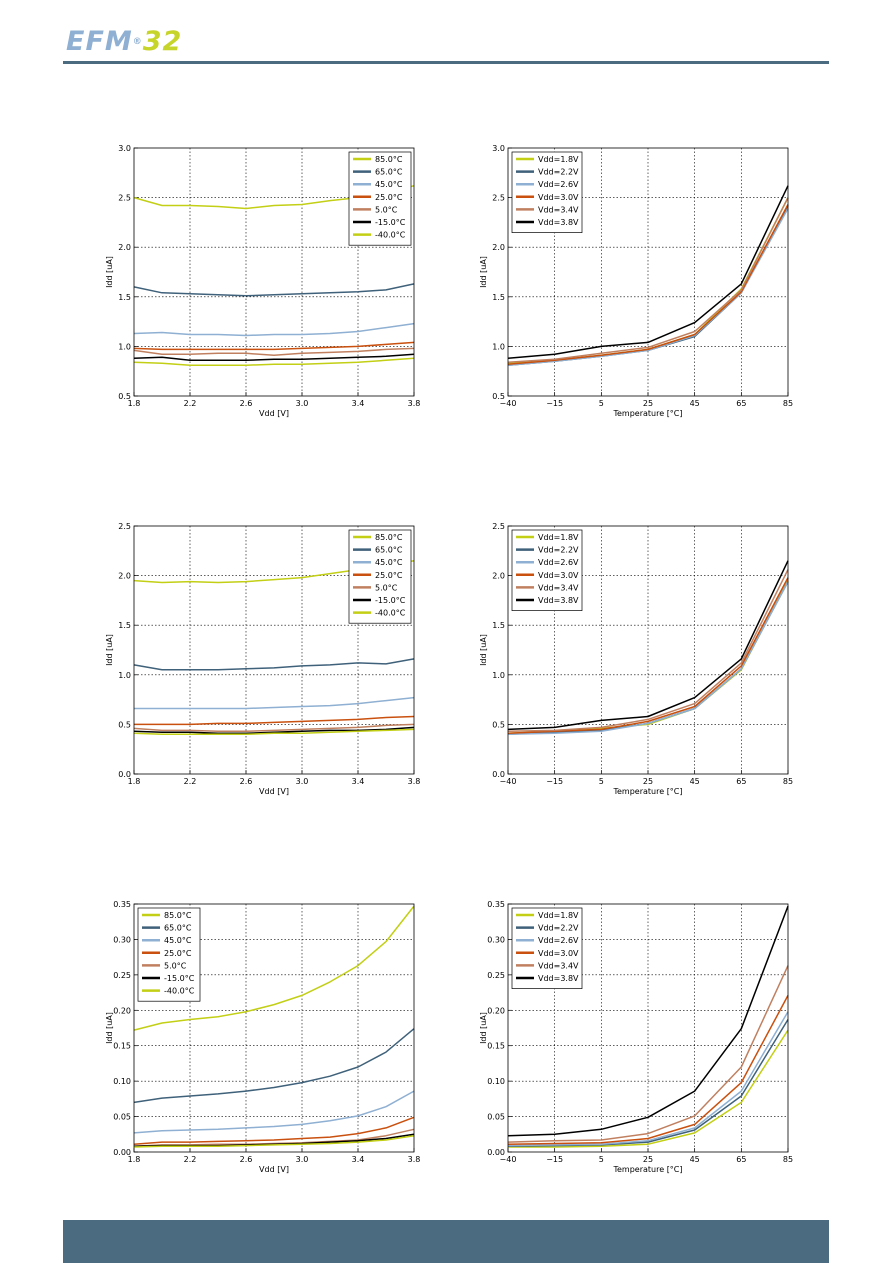 This screenshot has width=892, height=1263. Describe the element at coordinates (496, 975) in the screenshot. I see `y-tick-label: 0.25` at that location.